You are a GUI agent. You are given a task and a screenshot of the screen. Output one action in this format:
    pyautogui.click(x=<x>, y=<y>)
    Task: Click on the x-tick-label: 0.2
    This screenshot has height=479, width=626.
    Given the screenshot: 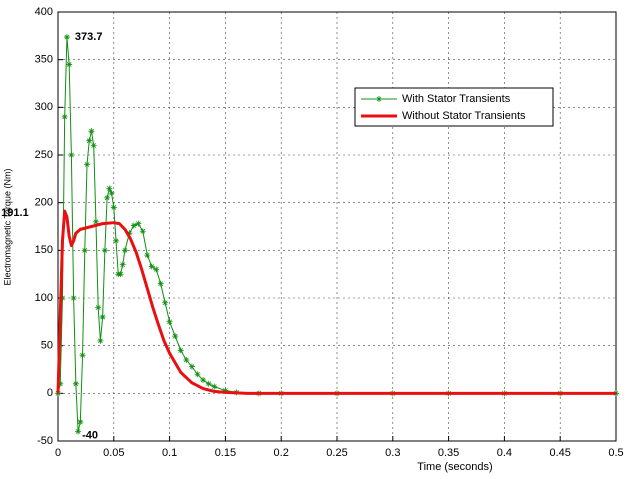 What is the action you would take?
    pyautogui.click(x=281, y=453)
    